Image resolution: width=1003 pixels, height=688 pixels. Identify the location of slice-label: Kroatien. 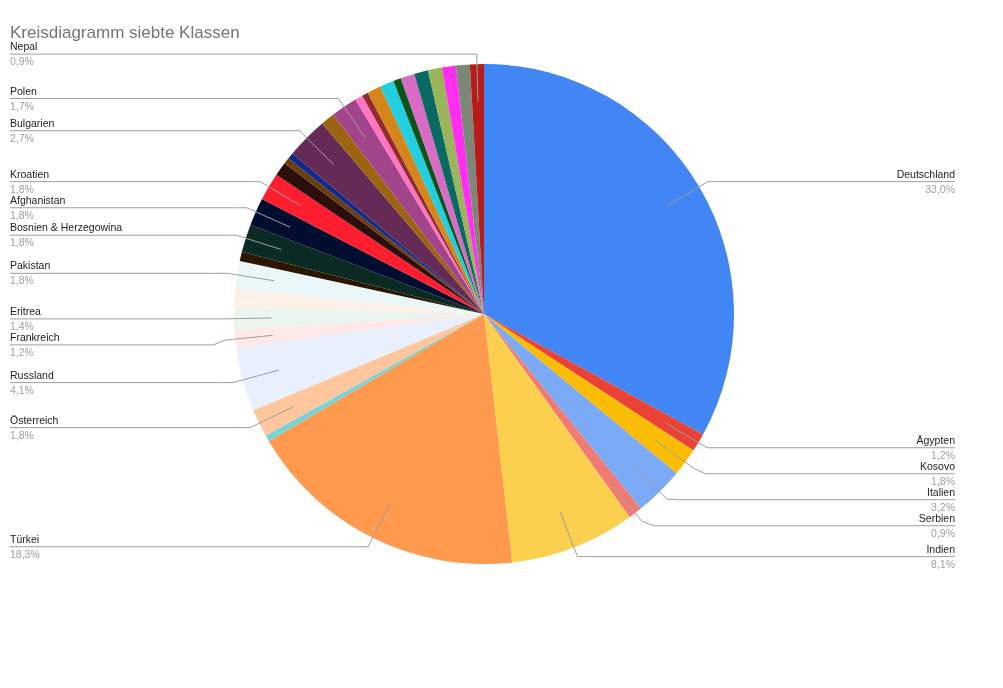
(30, 173).